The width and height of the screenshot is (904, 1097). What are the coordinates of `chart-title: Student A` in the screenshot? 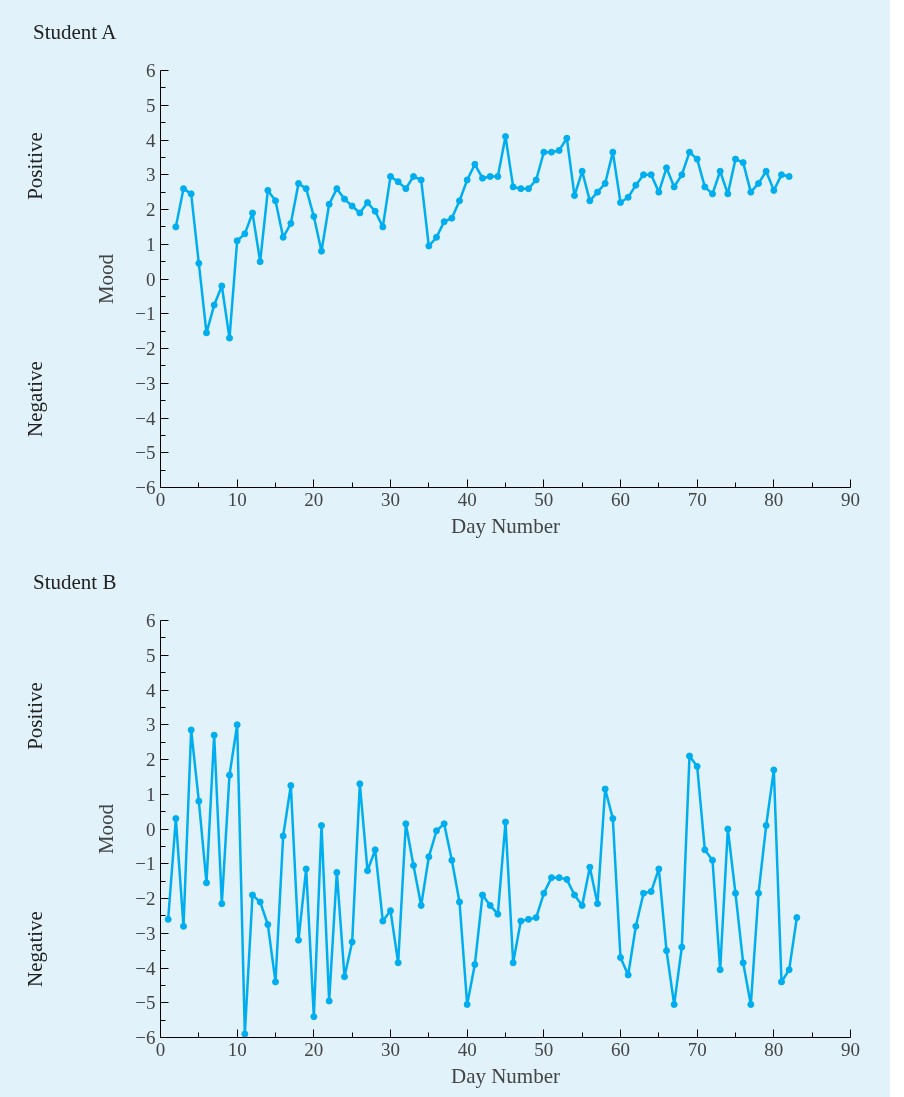 It's located at (75, 32).